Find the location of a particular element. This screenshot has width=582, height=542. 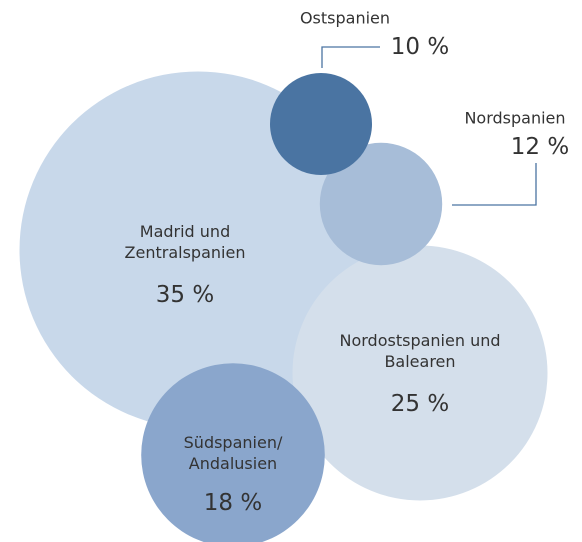

bubble-label: Südspanien/ Andalusien is located at coordinates (233, 453).